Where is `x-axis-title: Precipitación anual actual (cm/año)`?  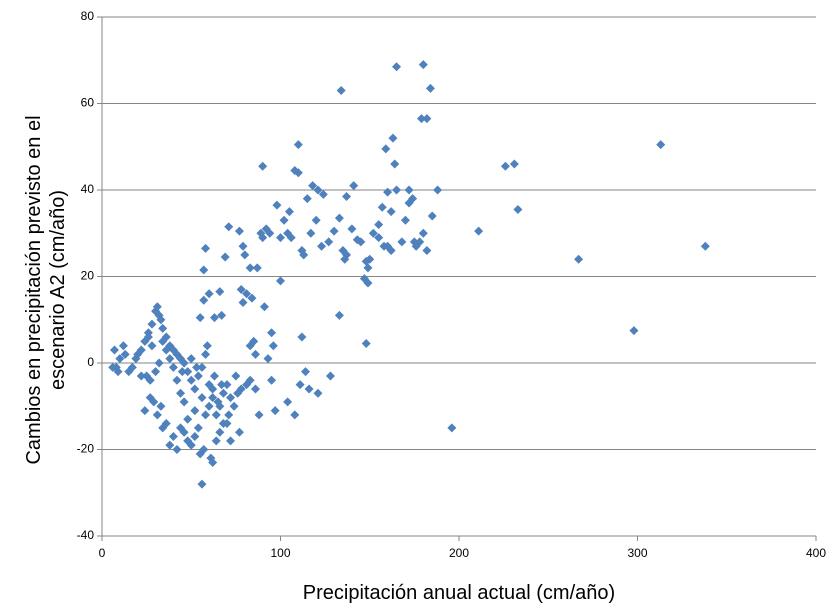
x-axis-title: Precipitación anual actual (cm/año) is located at coordinates (459, 593).